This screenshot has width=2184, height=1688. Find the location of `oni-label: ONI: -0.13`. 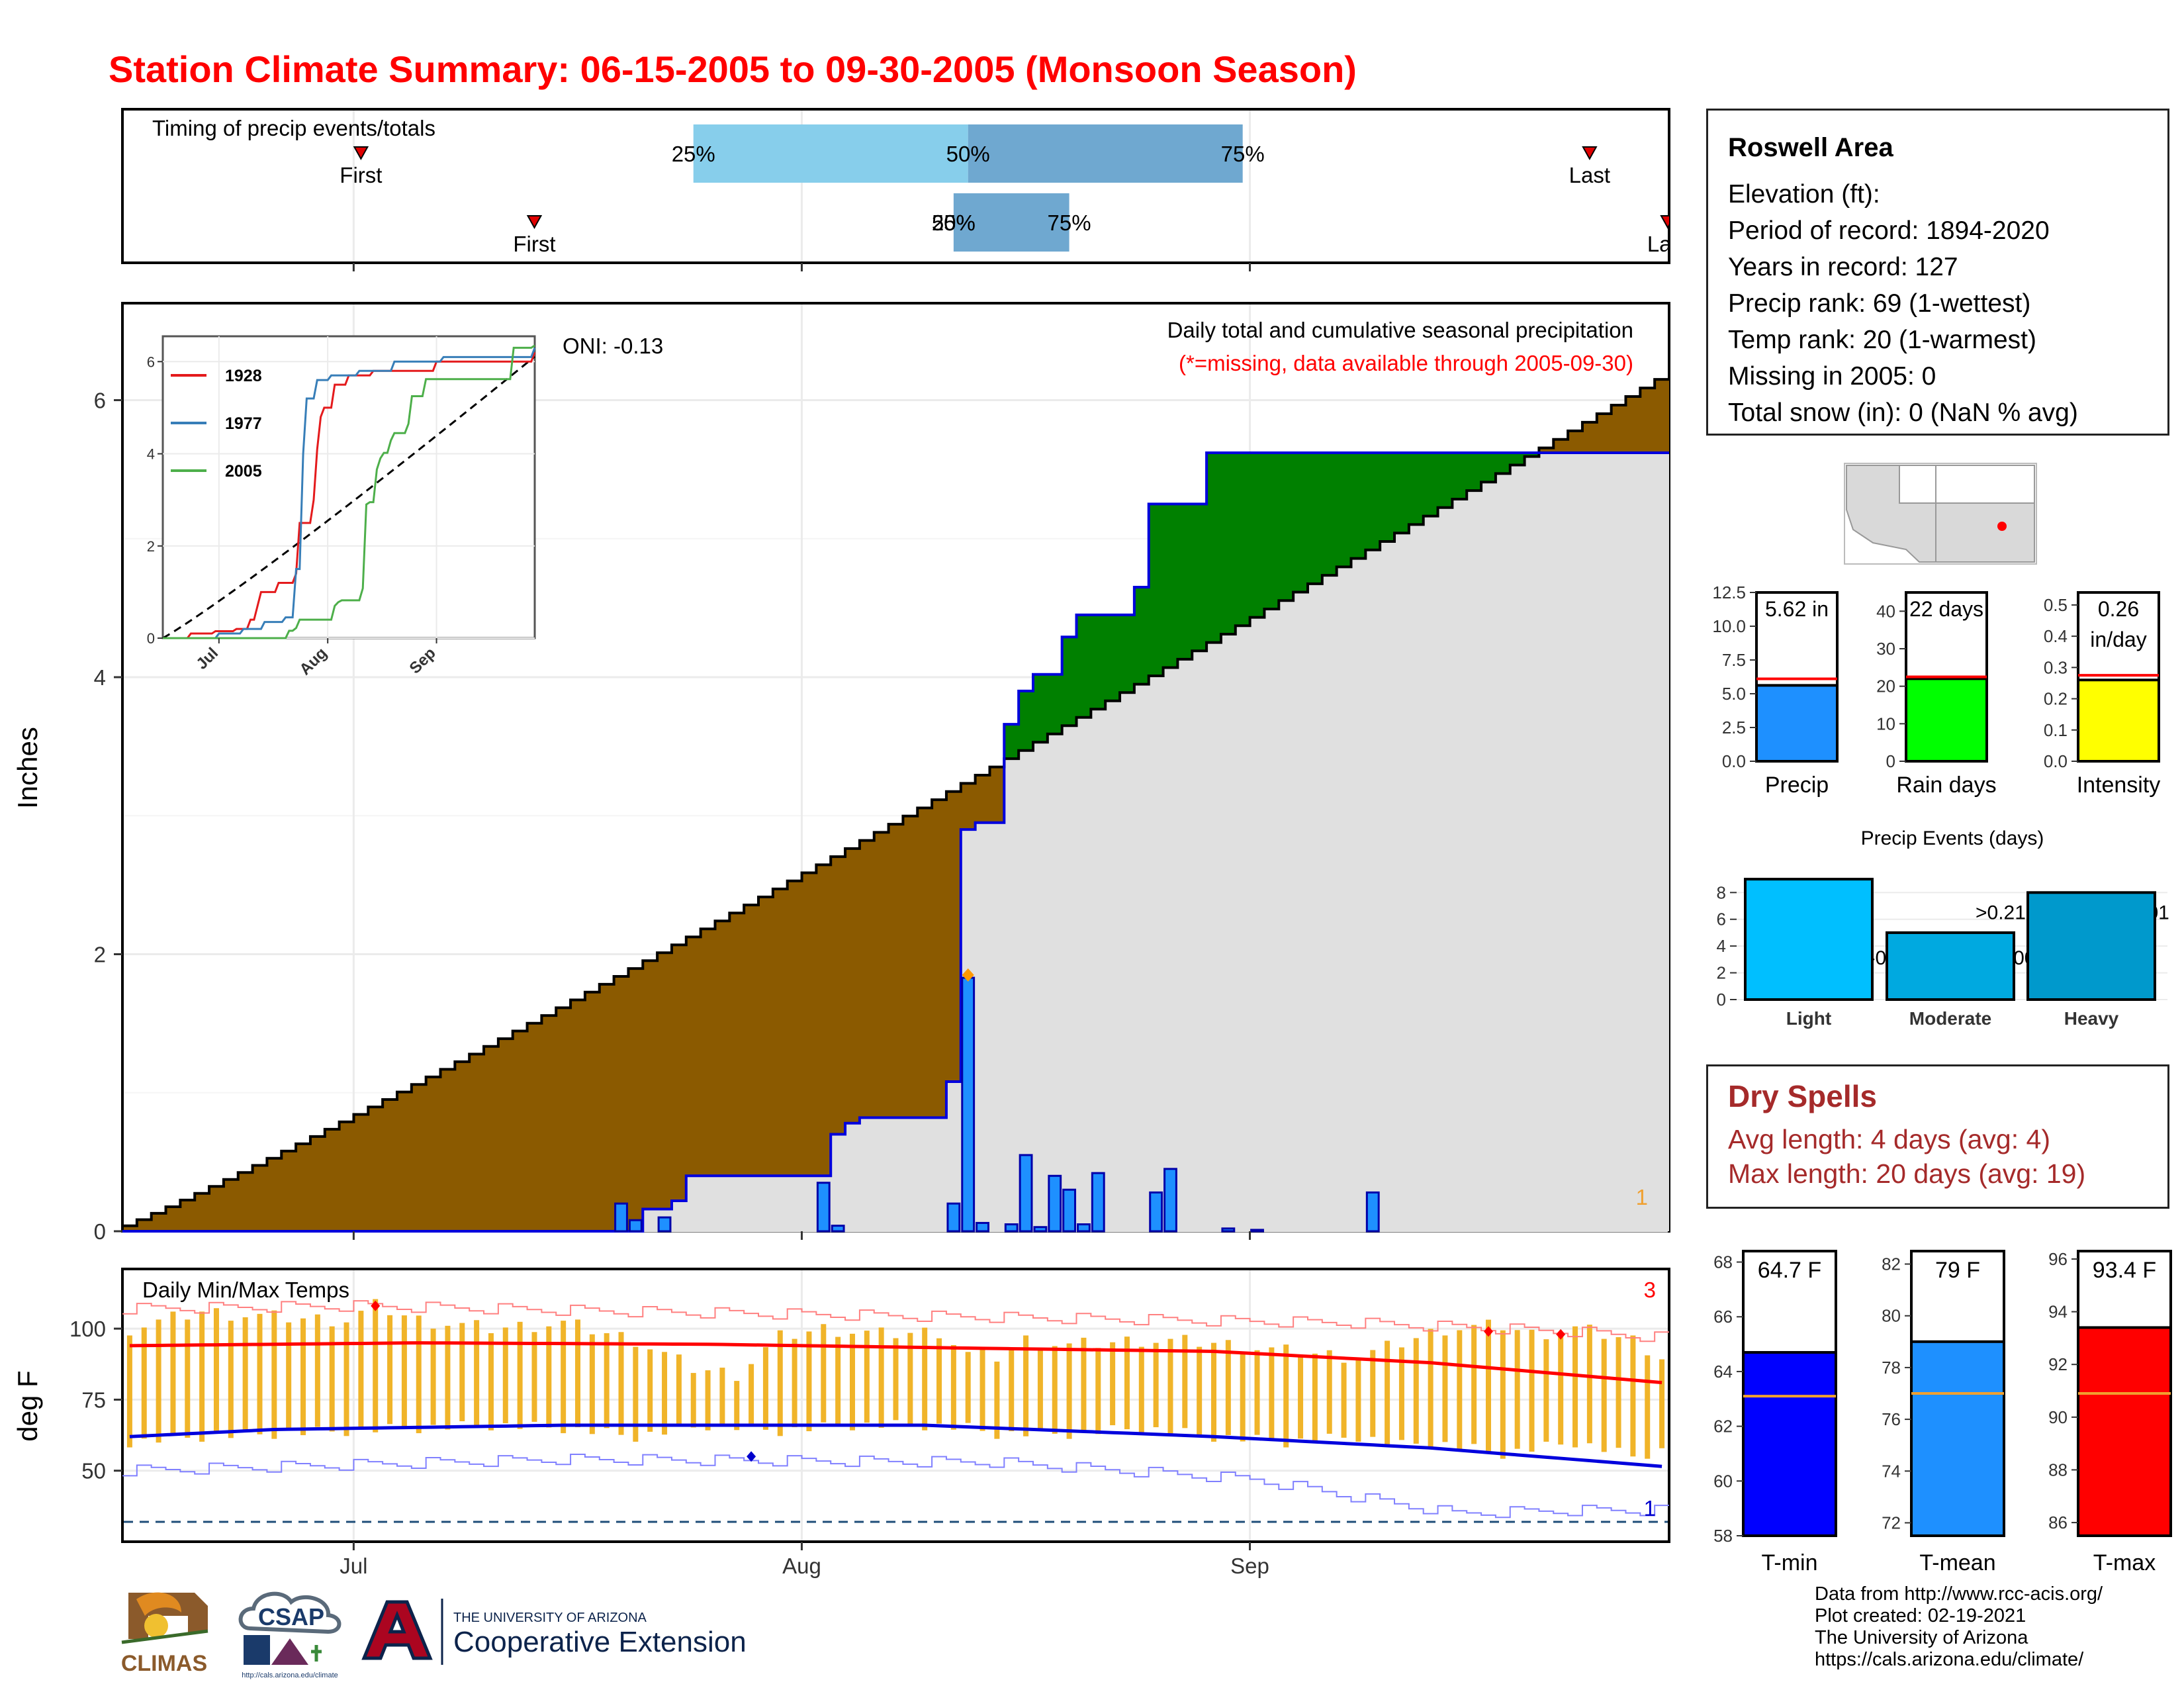

oni-label: ONI: -0.13 is located at coordinates (613, 346).